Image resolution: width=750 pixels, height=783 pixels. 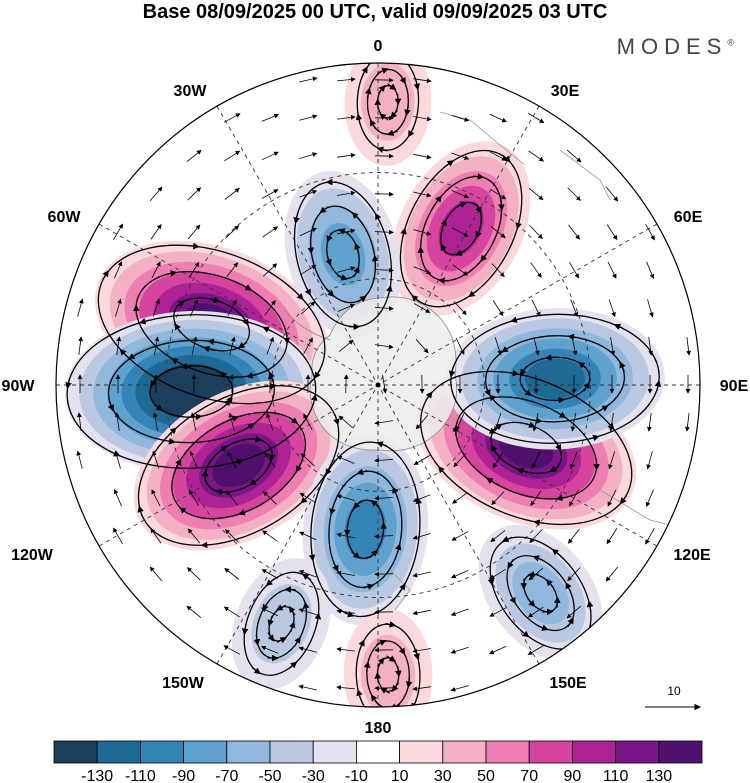 I want to click on colorbar-tick-label: 90, so click(x=573, y=775).